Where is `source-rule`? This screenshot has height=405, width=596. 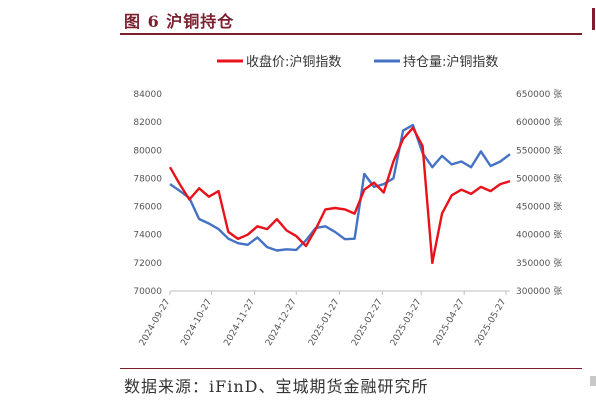
source-rule is located at coordinates (351, 368).